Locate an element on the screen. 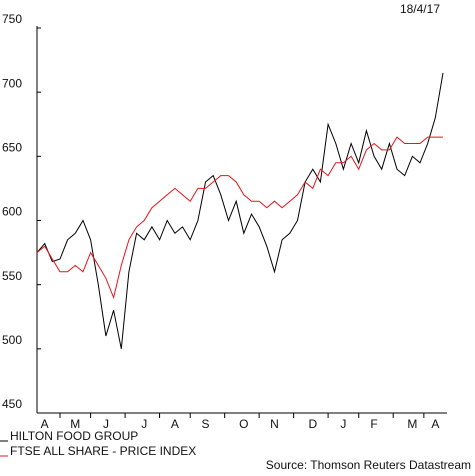 The image size is (475, 476). y-tick-label: 550 is located at coordinates (12, 276).